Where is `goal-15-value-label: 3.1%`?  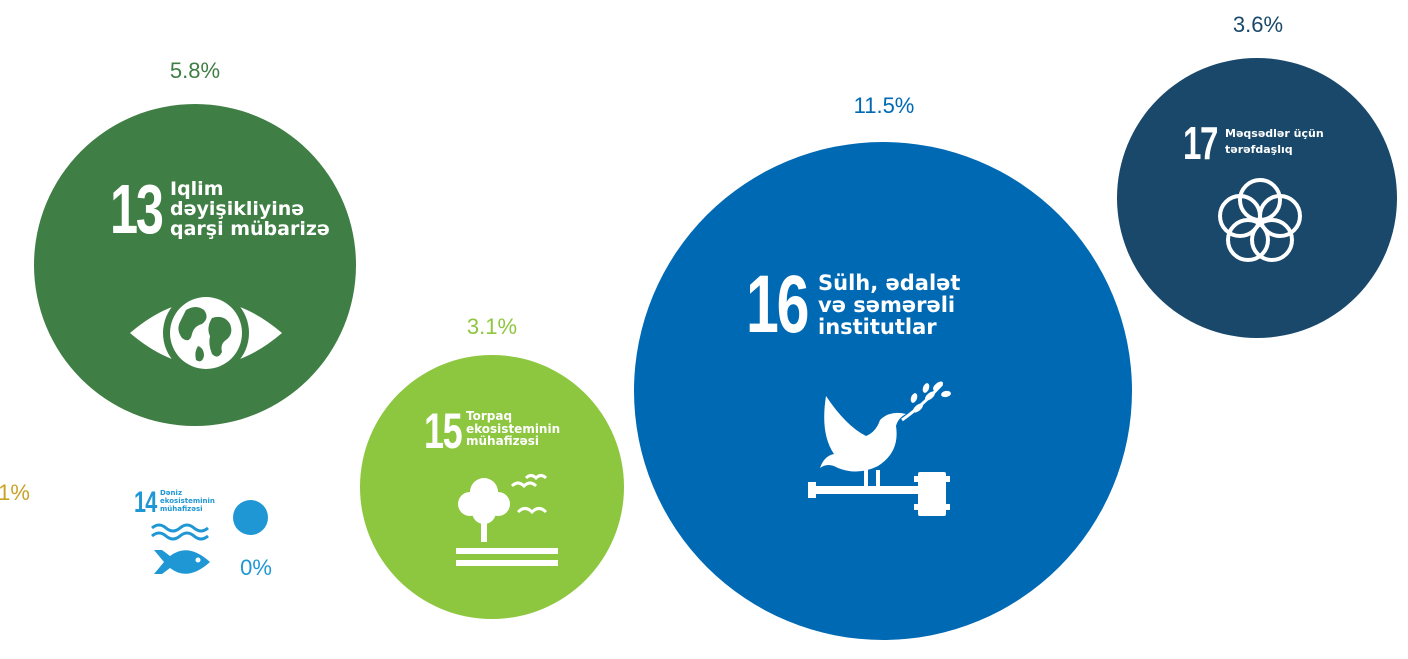 goal-15-value-label: 3.1% is located at coordinates (492, 326).